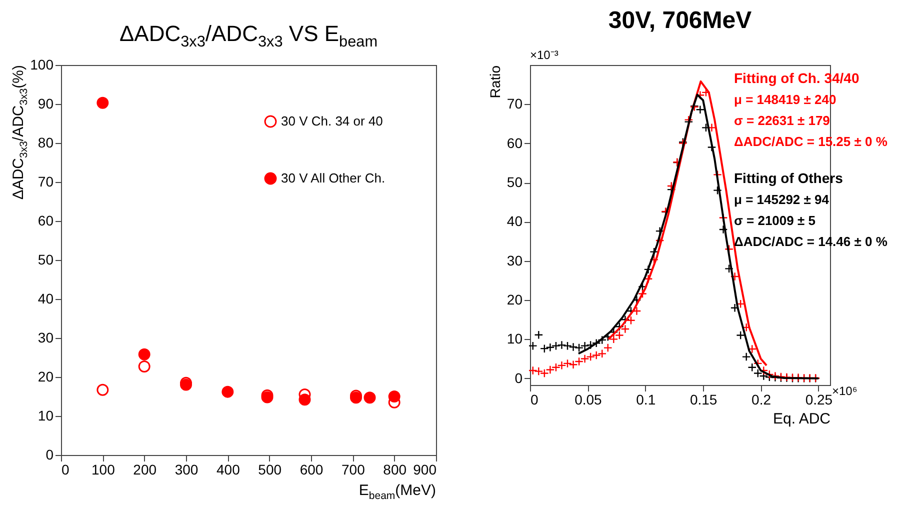 The height and width of the screenshot is (516, 920). I want to click on y-axis-title: ΔADC3x3/ADC3x3(%), so click(20, 132).